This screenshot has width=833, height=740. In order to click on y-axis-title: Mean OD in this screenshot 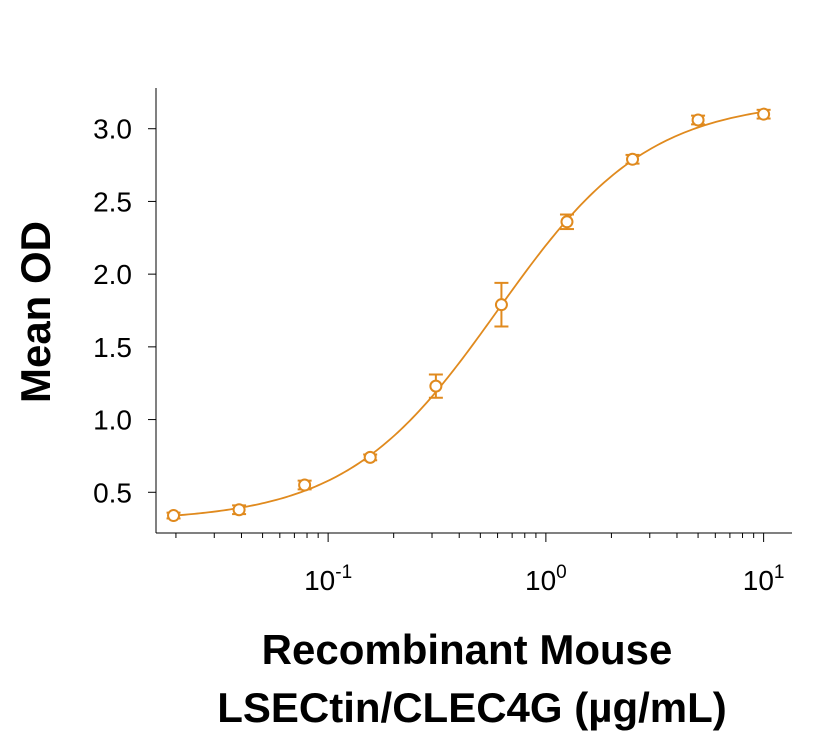, I will do `click(35, 312)`.